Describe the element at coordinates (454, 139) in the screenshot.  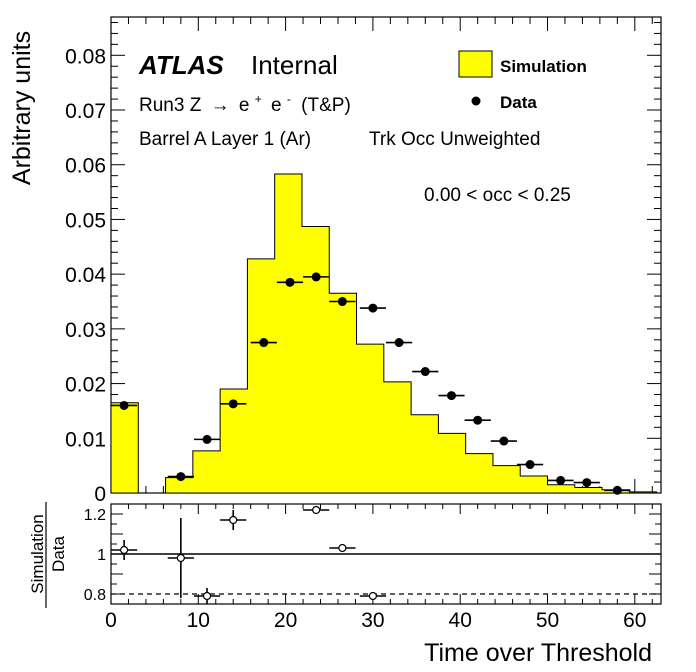
I see `trk-occ-label: Trk Occ Unweighted` at that location.